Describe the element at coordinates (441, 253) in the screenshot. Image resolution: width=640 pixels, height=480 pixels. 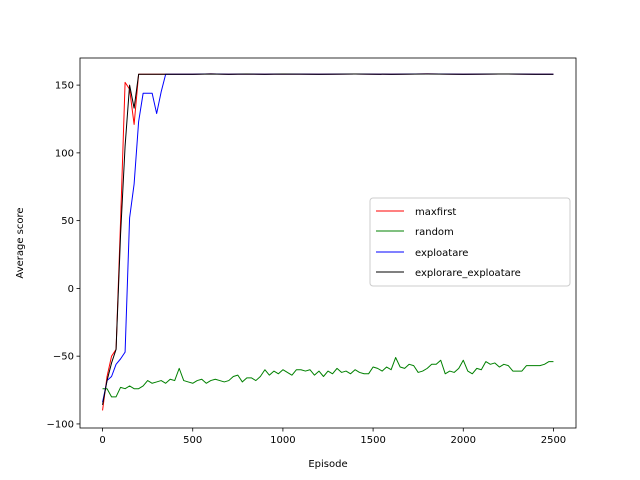
I see `legend-label-exploatare: exploatare` at that location.